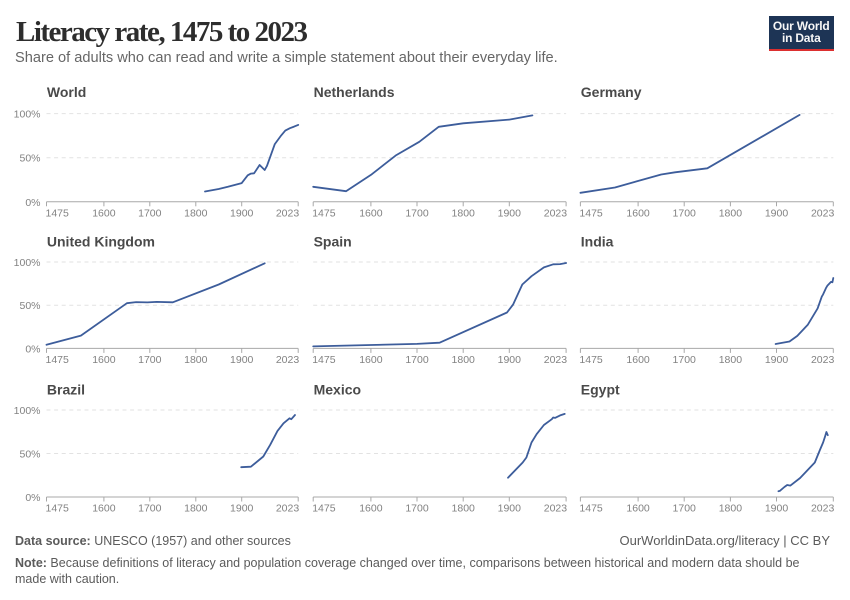 Image resolution: width=850 pixels, height=600 pixels. What do you see at coordinates (354, 92) in the screenshot?
I see `svg-text: Netherlands` at bounding box center [354, 92].